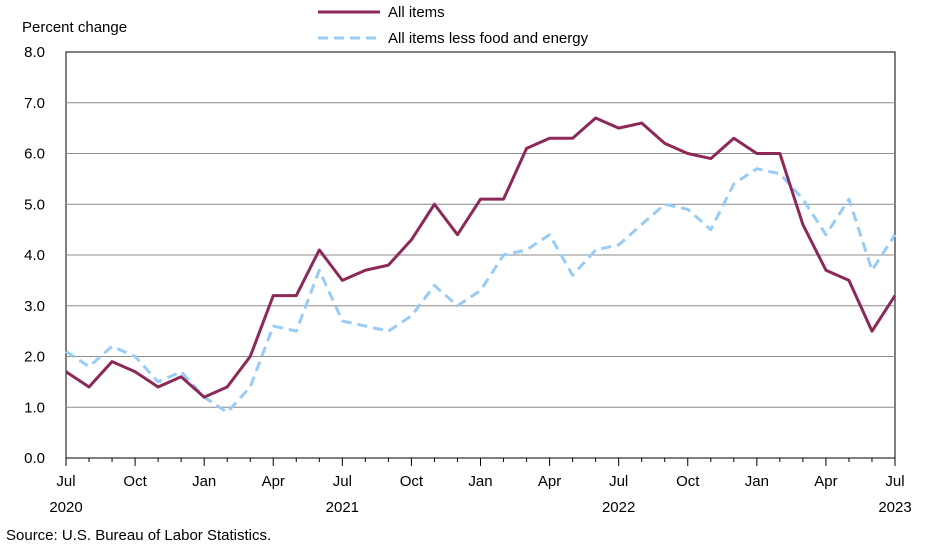 This screenshot has width=926, height=549. What do you see at coordinates (416, 12) in the screenshot?
I see `legend-label: All items` at bounding box center [416, 12].